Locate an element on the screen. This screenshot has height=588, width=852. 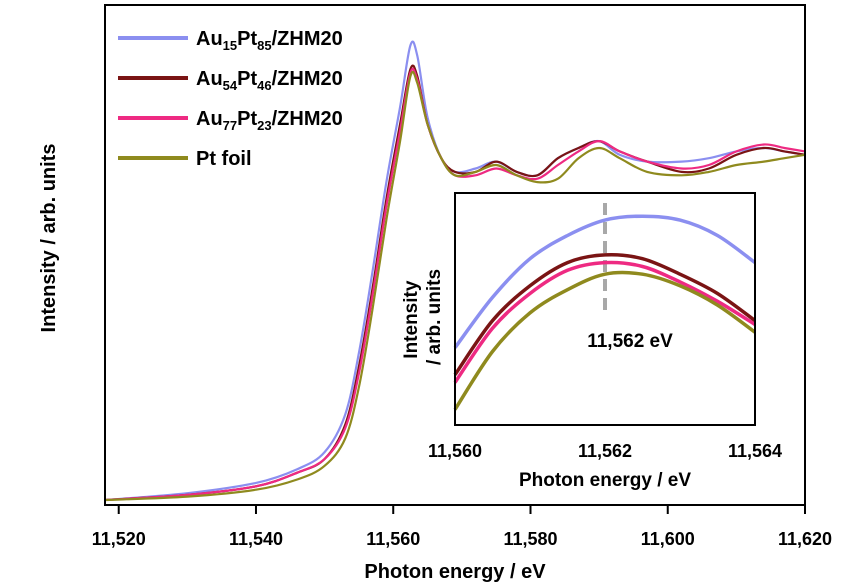
inset-x-ticks: 11,560 11,562 11,564 is located at coordinates (605, 451).